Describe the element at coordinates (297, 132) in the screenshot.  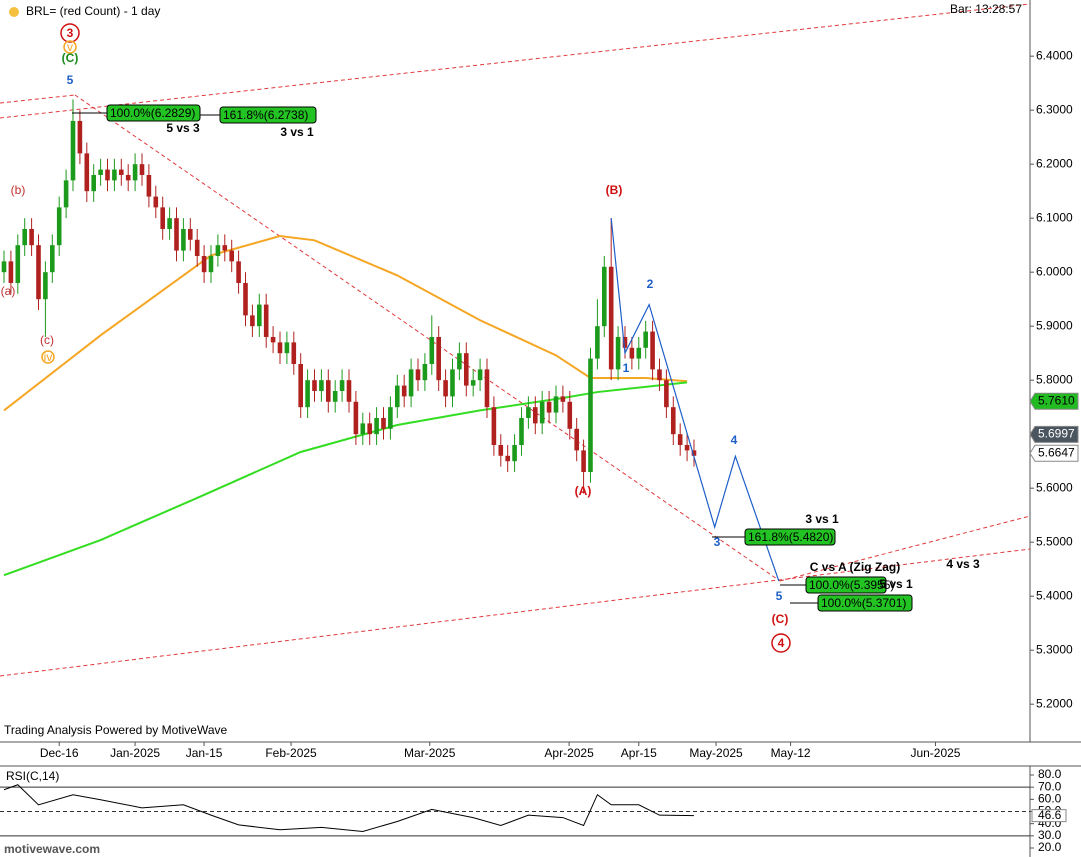
I see `fib-note: 3 vs 1` at that location.